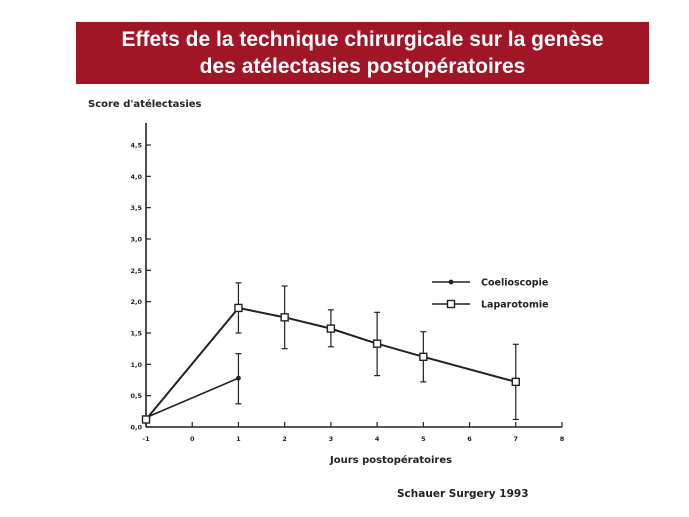 The image size is (689, 517). What do you see at coordinates (136, 208) in the screenshot?
I see `y-tick-label: 3,5` at bounding box center [136, 208].